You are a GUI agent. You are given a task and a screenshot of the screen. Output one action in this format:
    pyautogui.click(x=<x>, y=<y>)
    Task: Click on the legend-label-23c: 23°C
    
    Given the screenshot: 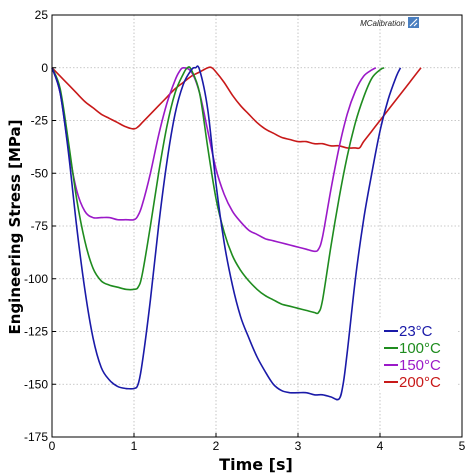 What is the action you would take?
    pyautogui.click(x=416, y=331)
    